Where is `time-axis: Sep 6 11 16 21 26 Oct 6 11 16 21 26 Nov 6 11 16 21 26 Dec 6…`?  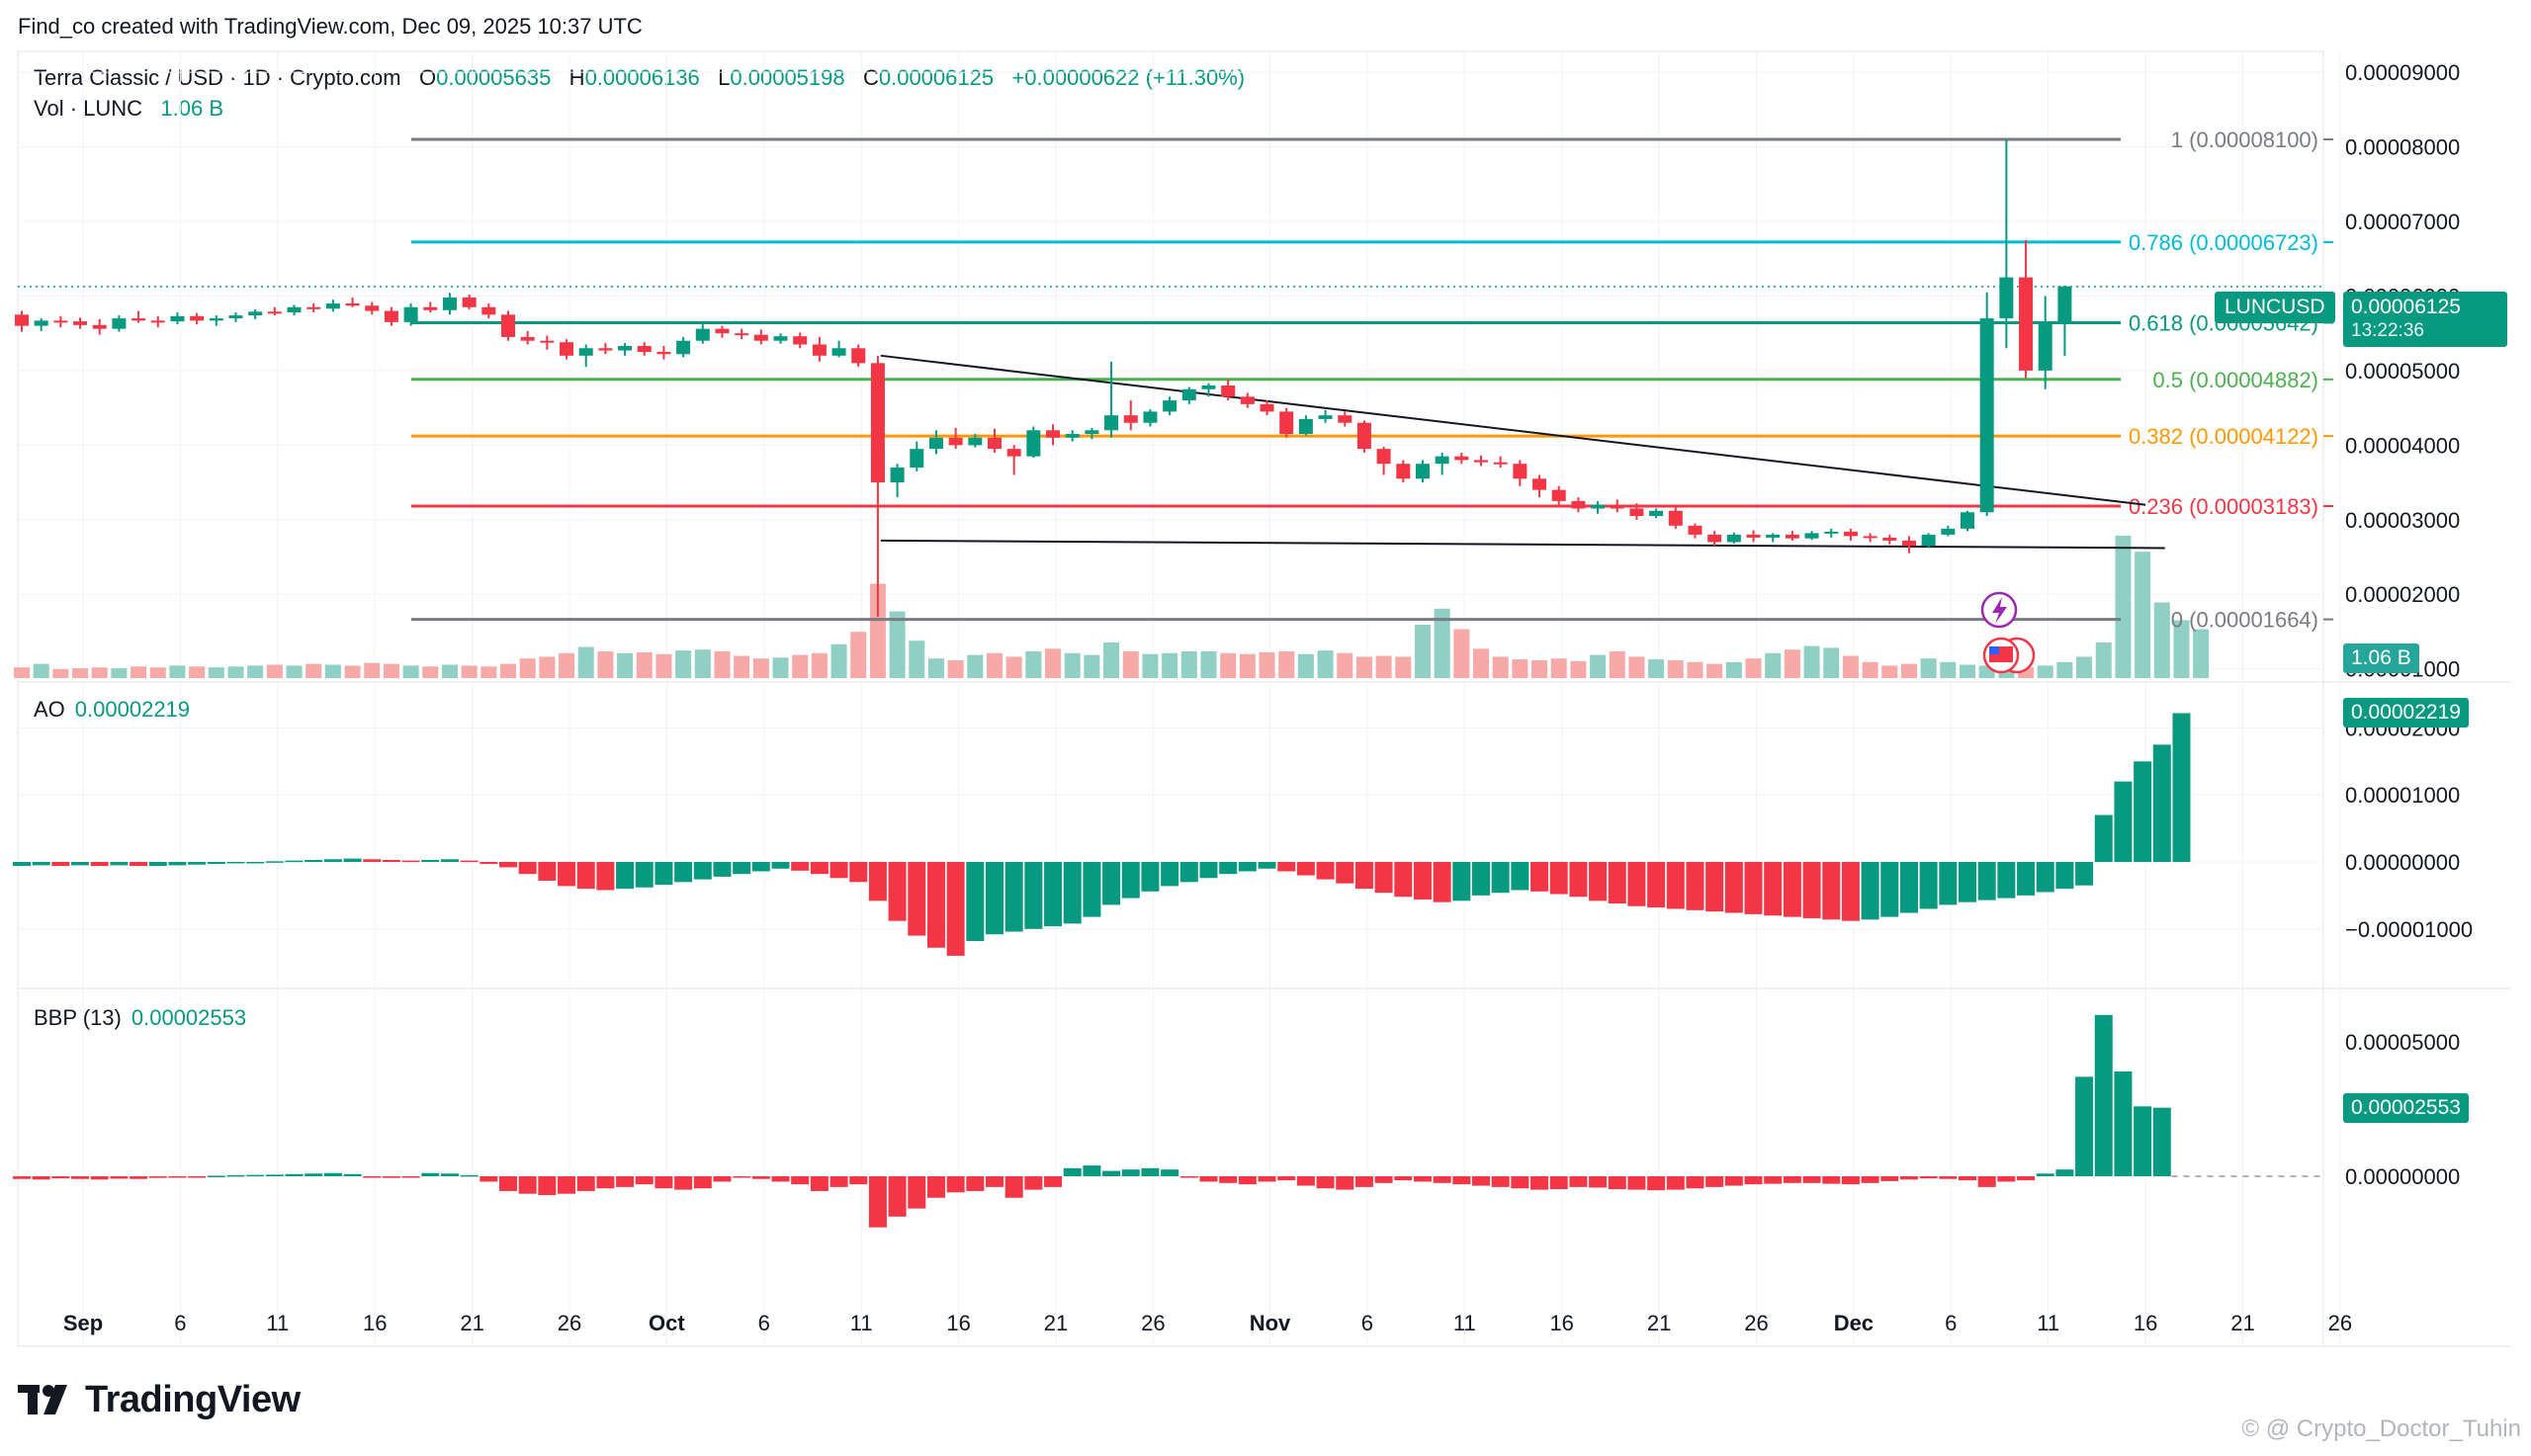
time-axis: Sep 6 11 16 21 26 Oct 6 11 16 21 26 Nov 6 11 16 21 26 Dec 6… is located at coordinates (1207, 1323).